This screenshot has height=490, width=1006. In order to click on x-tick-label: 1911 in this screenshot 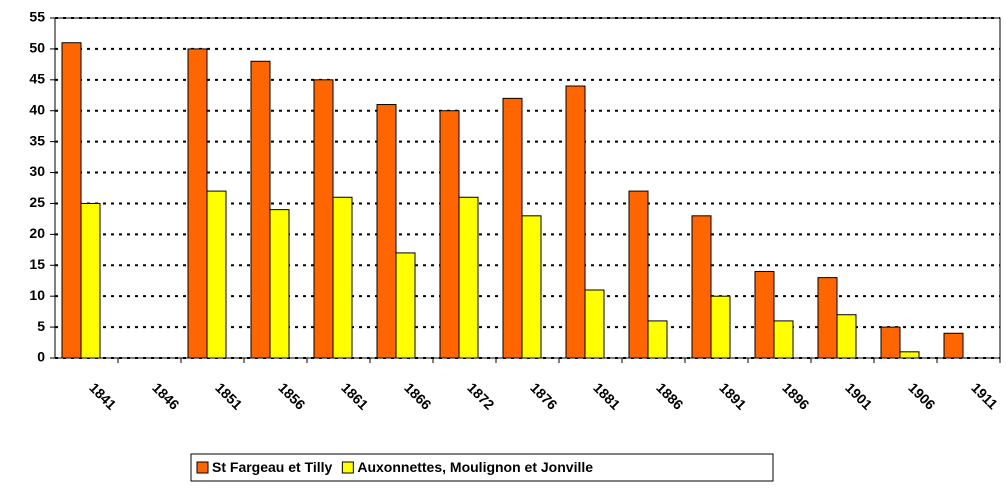, I will do `click(984, 395)`.